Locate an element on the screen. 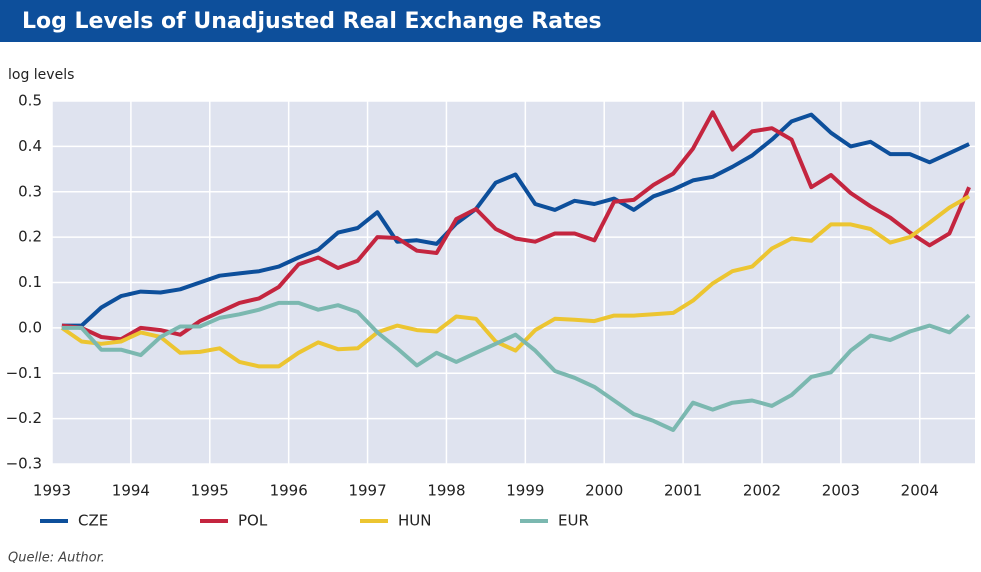 This screenshot has height=572, width=981. x-tick-label: 2004 is located at coordinates (920, 491).